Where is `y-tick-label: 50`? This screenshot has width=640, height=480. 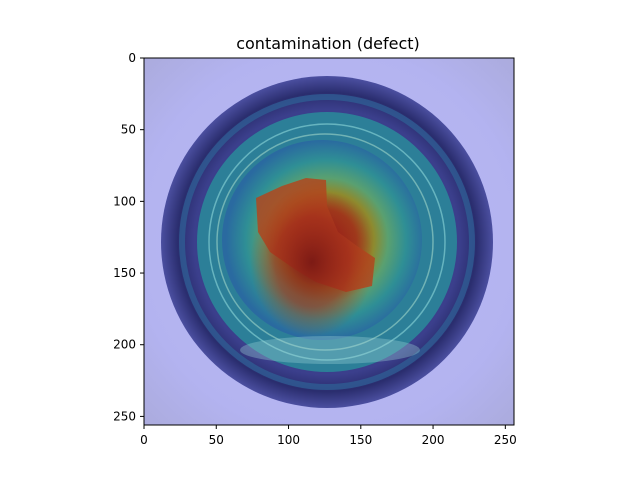 y-tick-label: 50 is located at coordinates (128, 130).